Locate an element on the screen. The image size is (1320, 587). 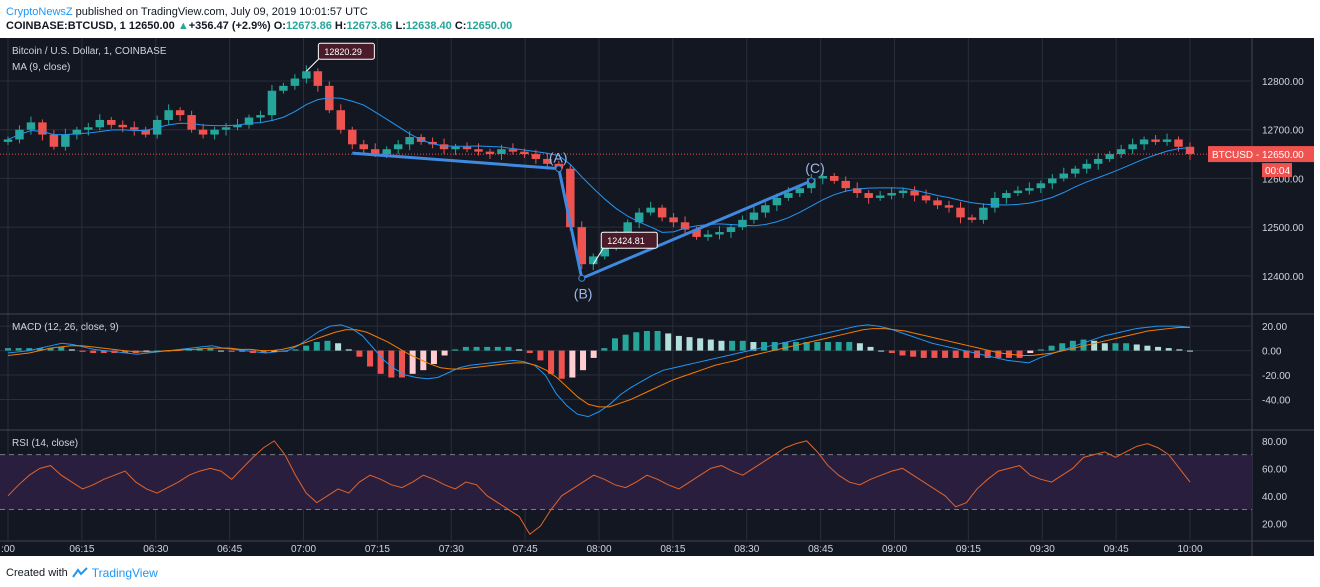
publisher-link: CryptoNewsZ is located at coordinates (39, 12).